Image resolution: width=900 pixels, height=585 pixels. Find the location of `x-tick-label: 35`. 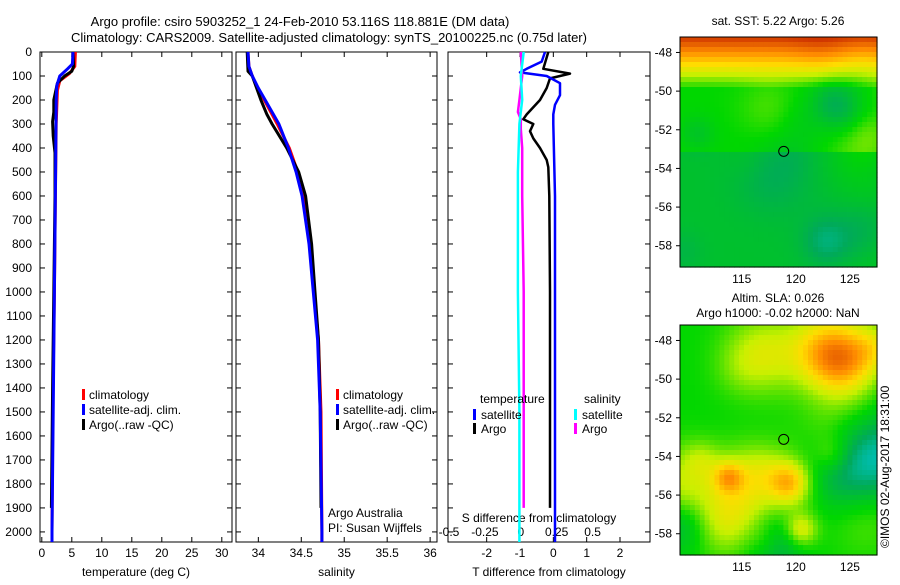

x-tick-label: 35 is located at coordinates (345, 553).